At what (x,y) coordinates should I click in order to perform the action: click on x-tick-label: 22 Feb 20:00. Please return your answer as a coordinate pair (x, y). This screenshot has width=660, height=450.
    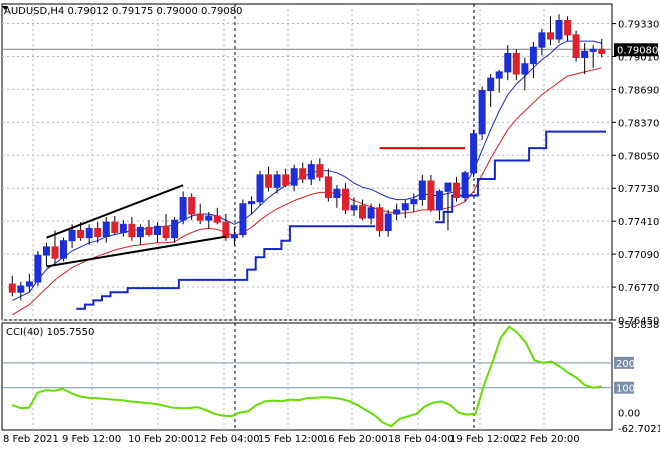
    Looking at the image, I should click on (547, 439).